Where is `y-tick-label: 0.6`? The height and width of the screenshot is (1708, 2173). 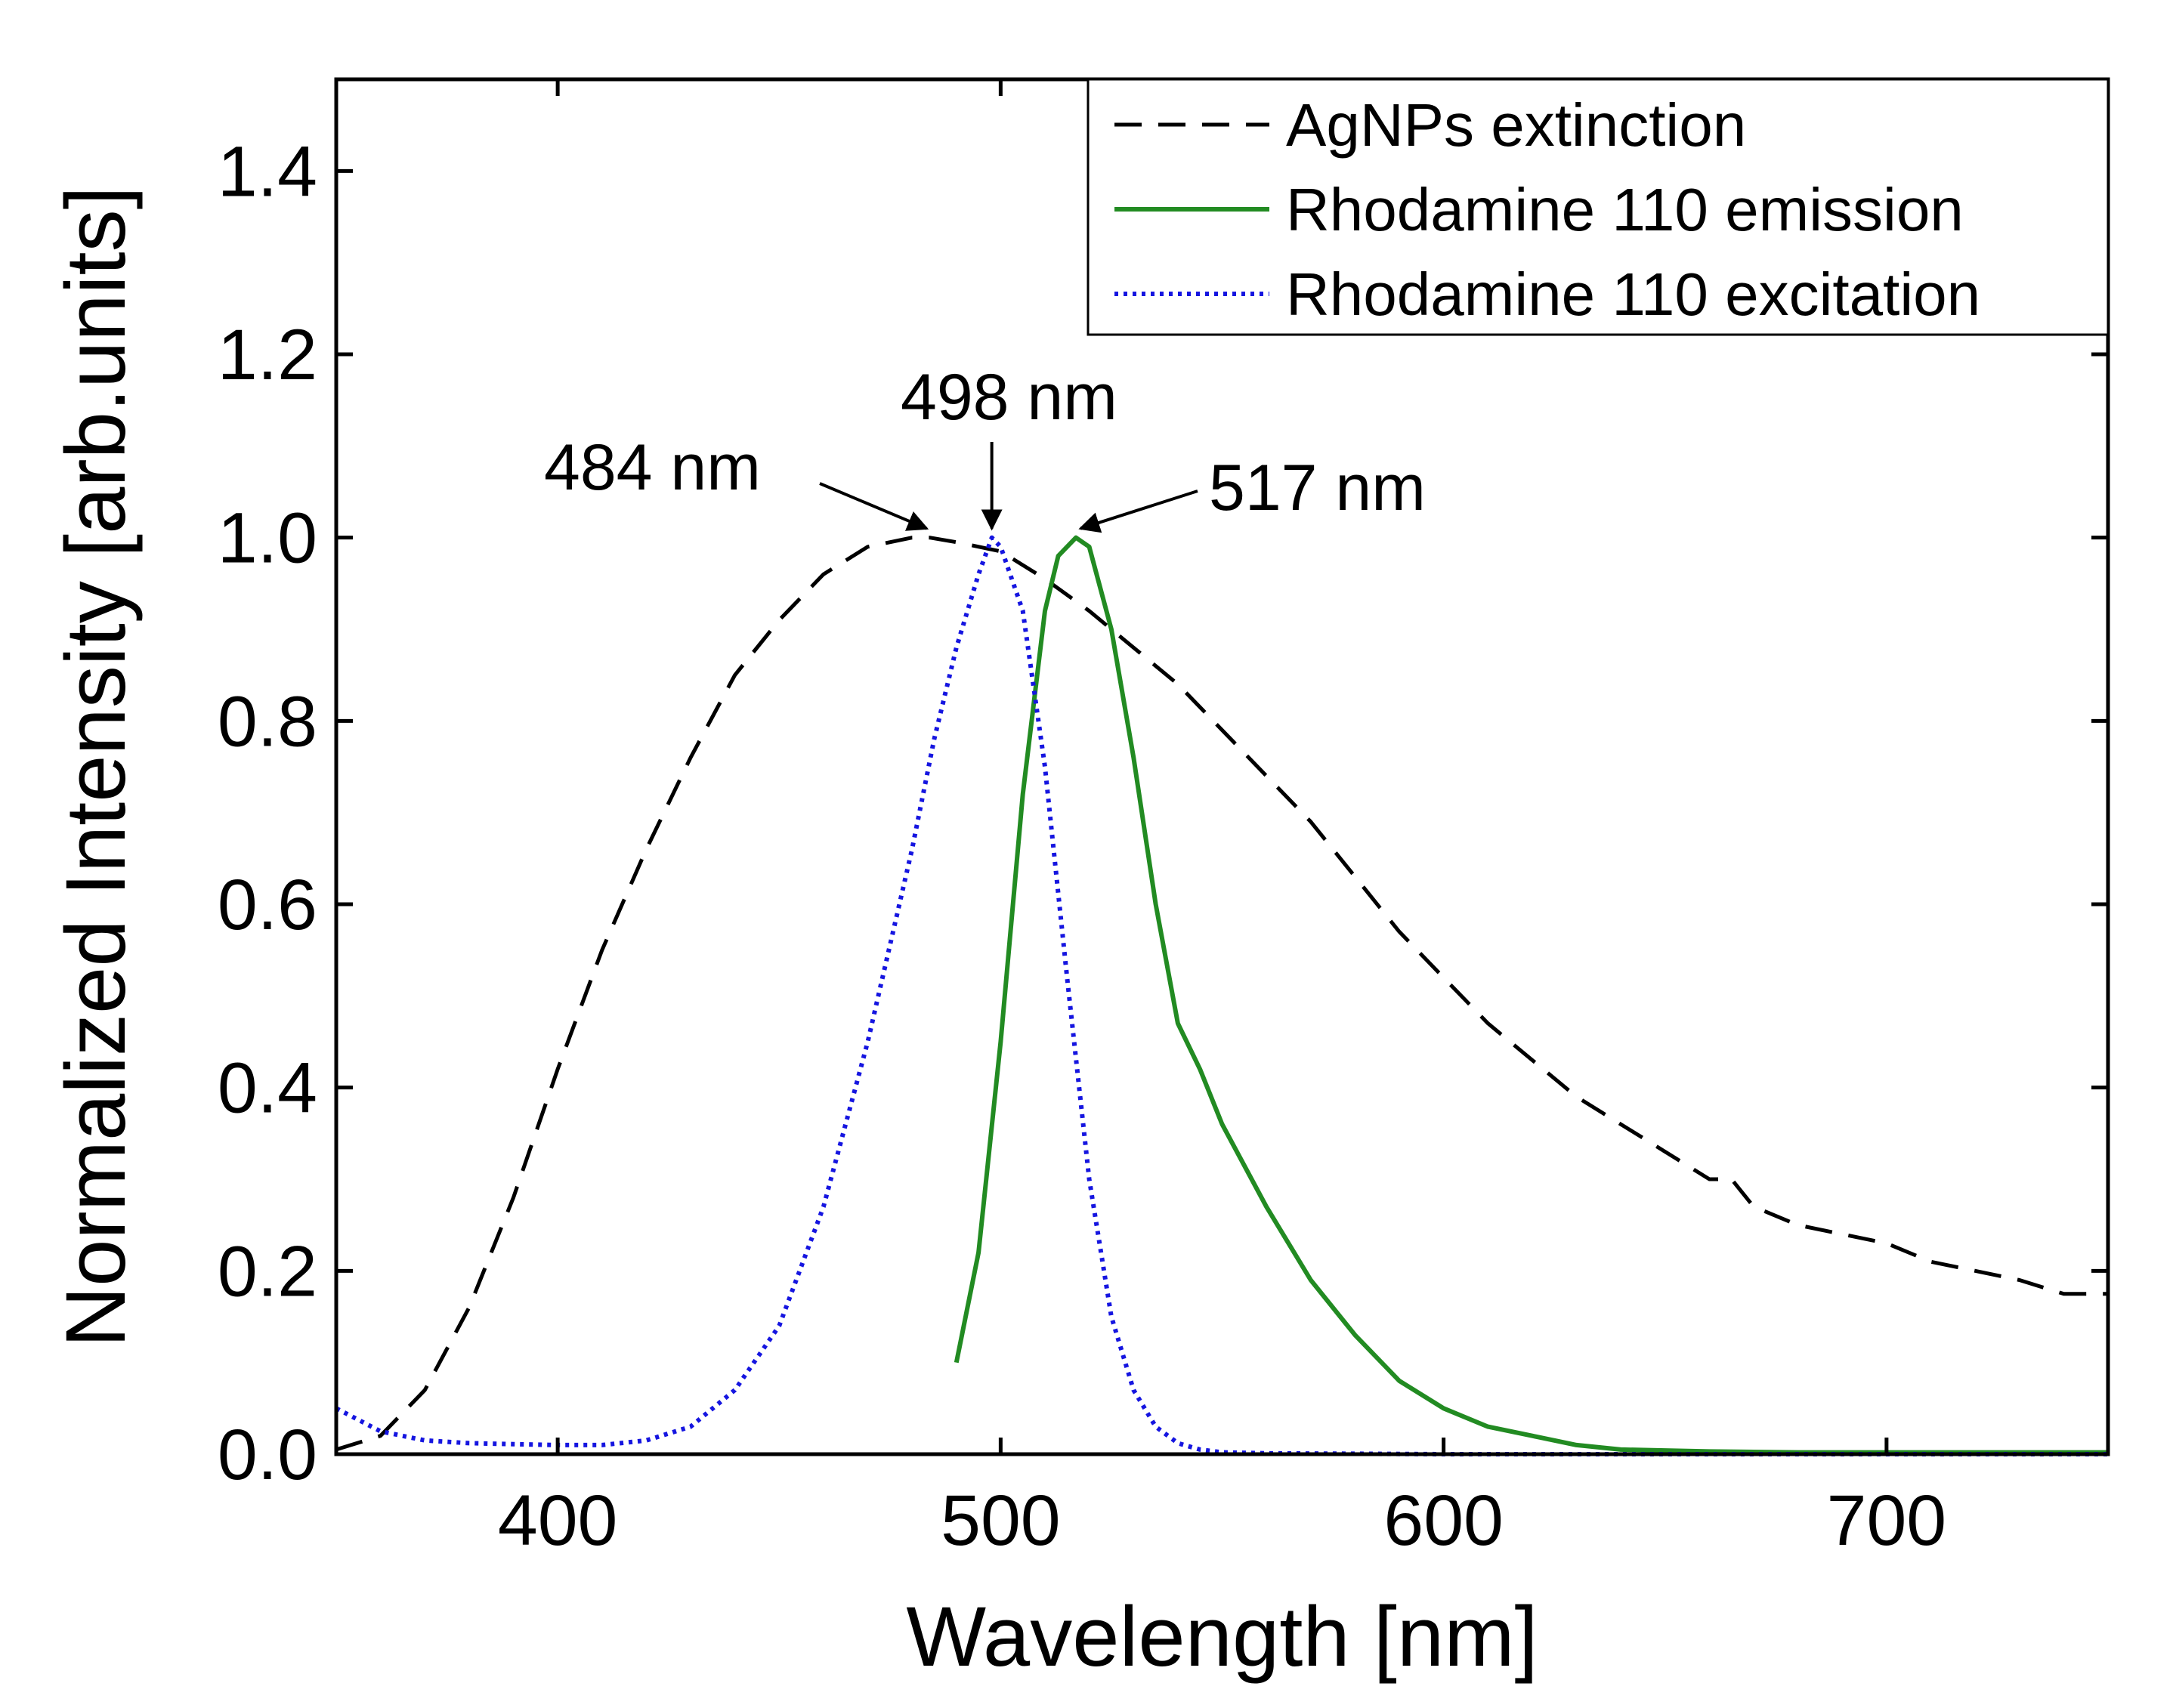
y-tick-label: 0.6 is located at coordinates (267, 905).